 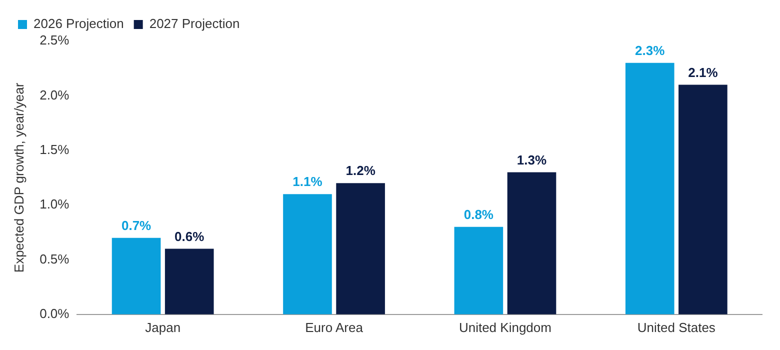 What do you see at coordinates (55, 40) in the screenshot?
I see `y-tick-label: 2.5%` at bounding box center [55, 40].